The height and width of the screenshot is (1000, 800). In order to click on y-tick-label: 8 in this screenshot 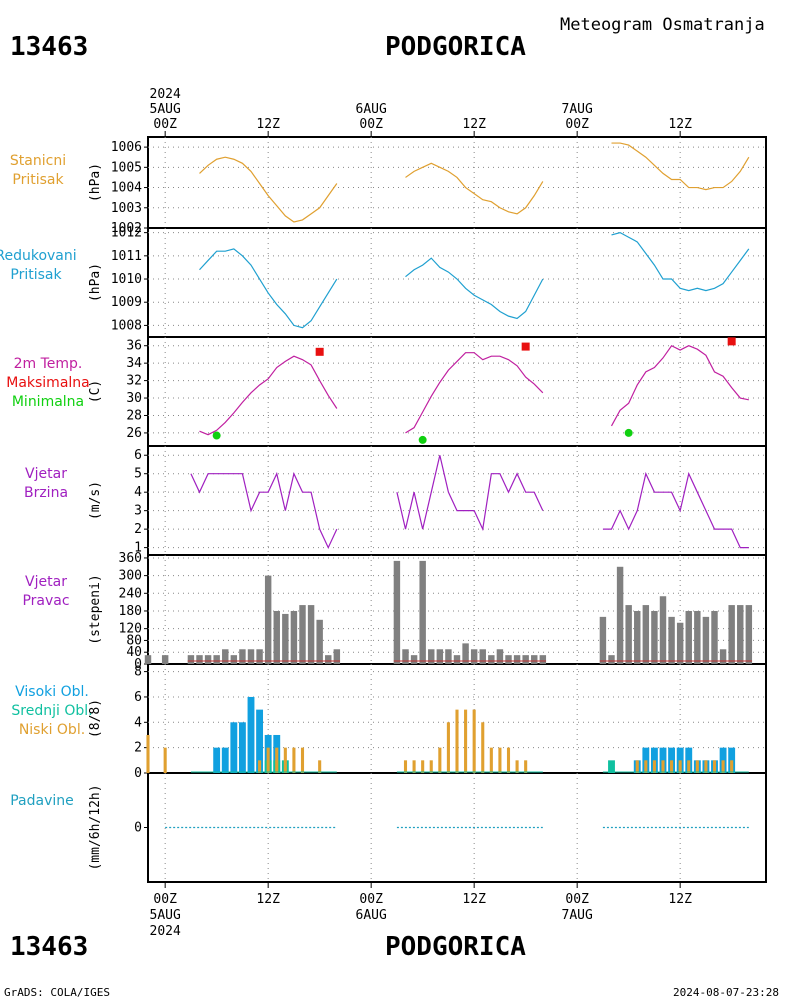, I will do `click(138, 672)`.